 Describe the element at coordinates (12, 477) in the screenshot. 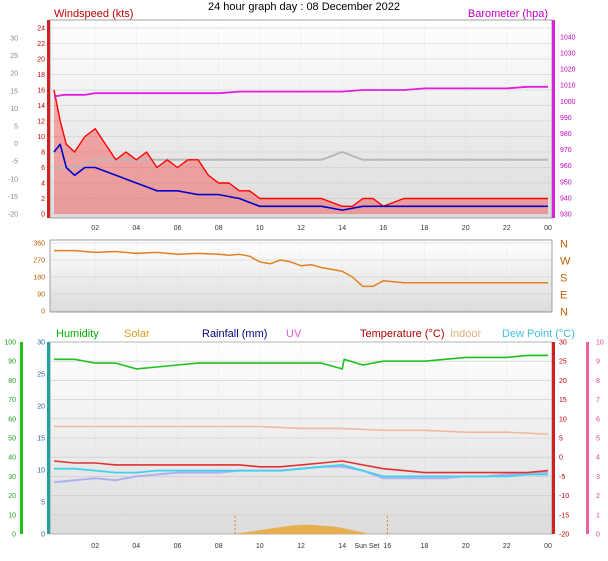

I see `humidity-tick-7: 30` at that location.